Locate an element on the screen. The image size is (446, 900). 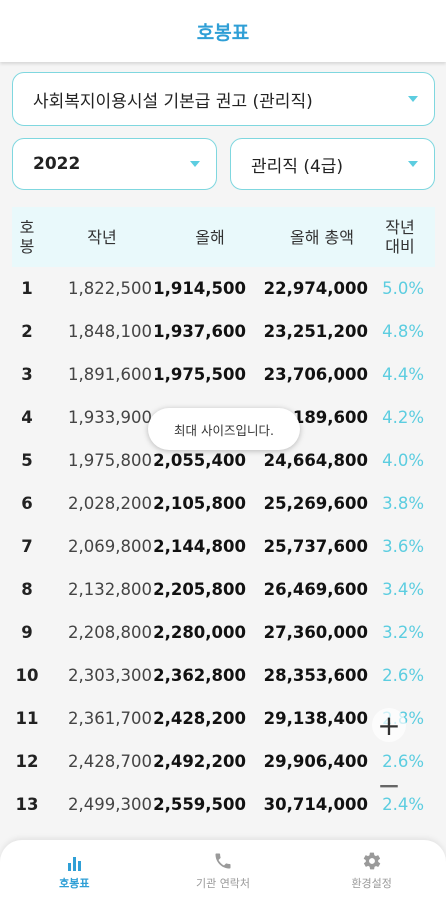
nav-label-salary-table: 호봉표 is located at coordinates (74, 883).